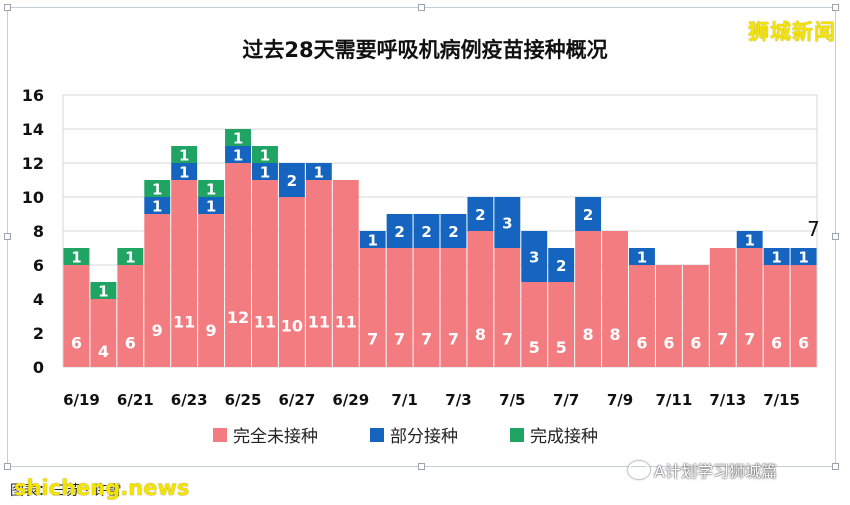 Image resolution: width=850 pixels, height=505 pixels. What do you see at coordinates (534, 258) in the screenshot?
I see `data-label: 3` at bounding box center [534, 258].